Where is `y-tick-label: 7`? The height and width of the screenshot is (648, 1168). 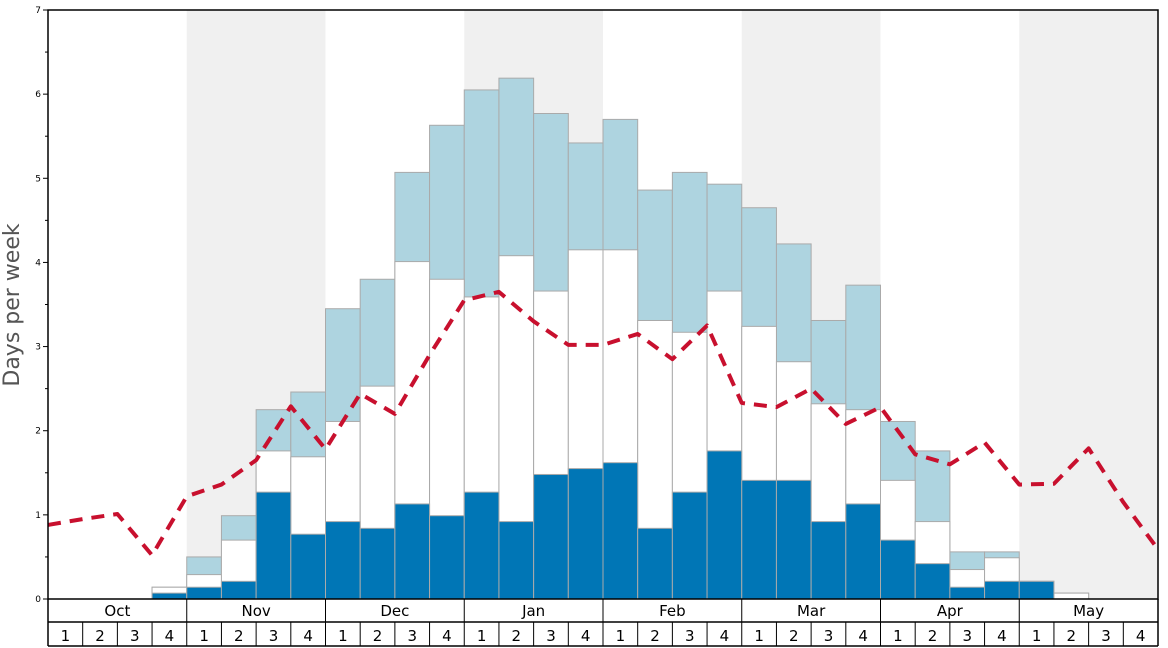 y-tick-label: 7 is located at coordinates (38, 11).